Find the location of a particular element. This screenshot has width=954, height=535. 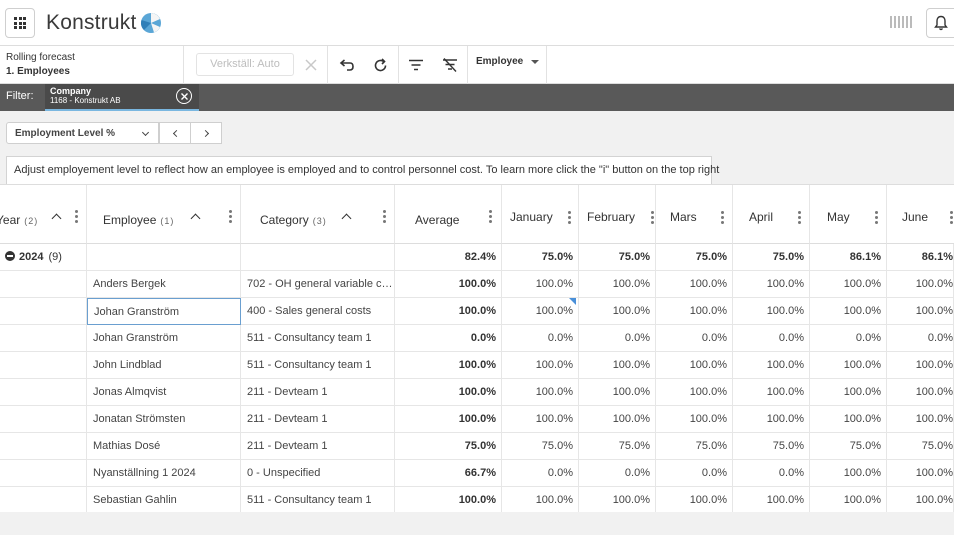

column-header-month: Mars is located at coordinates (694, 214).